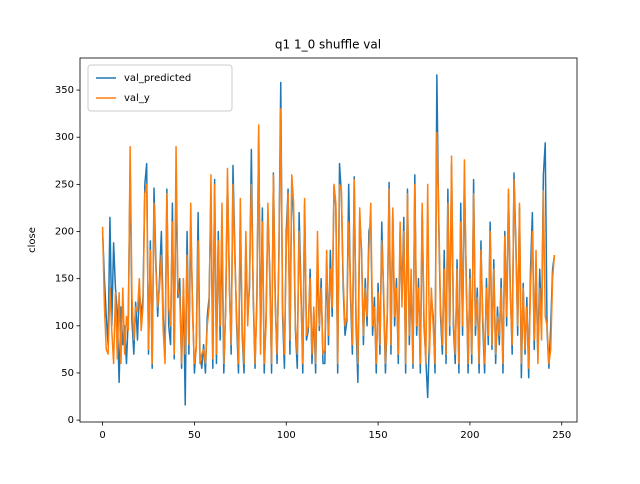  Describe the element at coordinates (32, 240) in the screenshot. I see `y-axis-label: close` at that location.